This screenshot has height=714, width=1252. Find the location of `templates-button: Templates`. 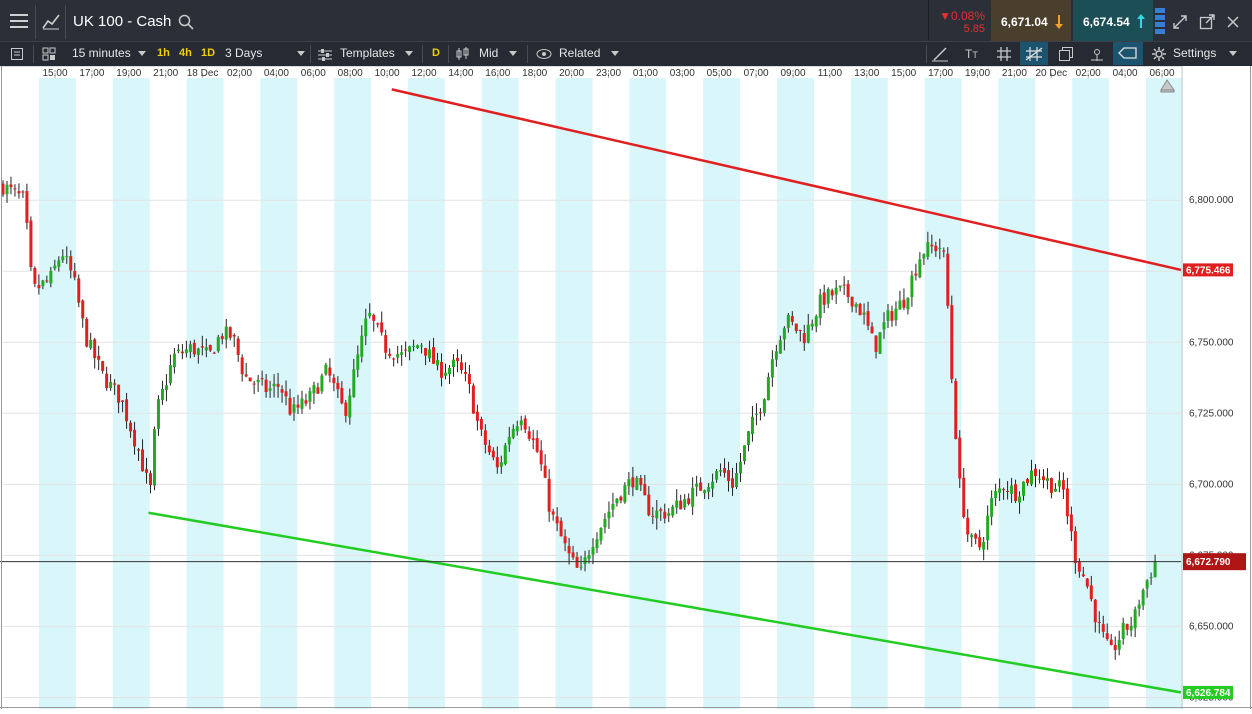

templates-button: Templates is located at coordinates (367, 53).